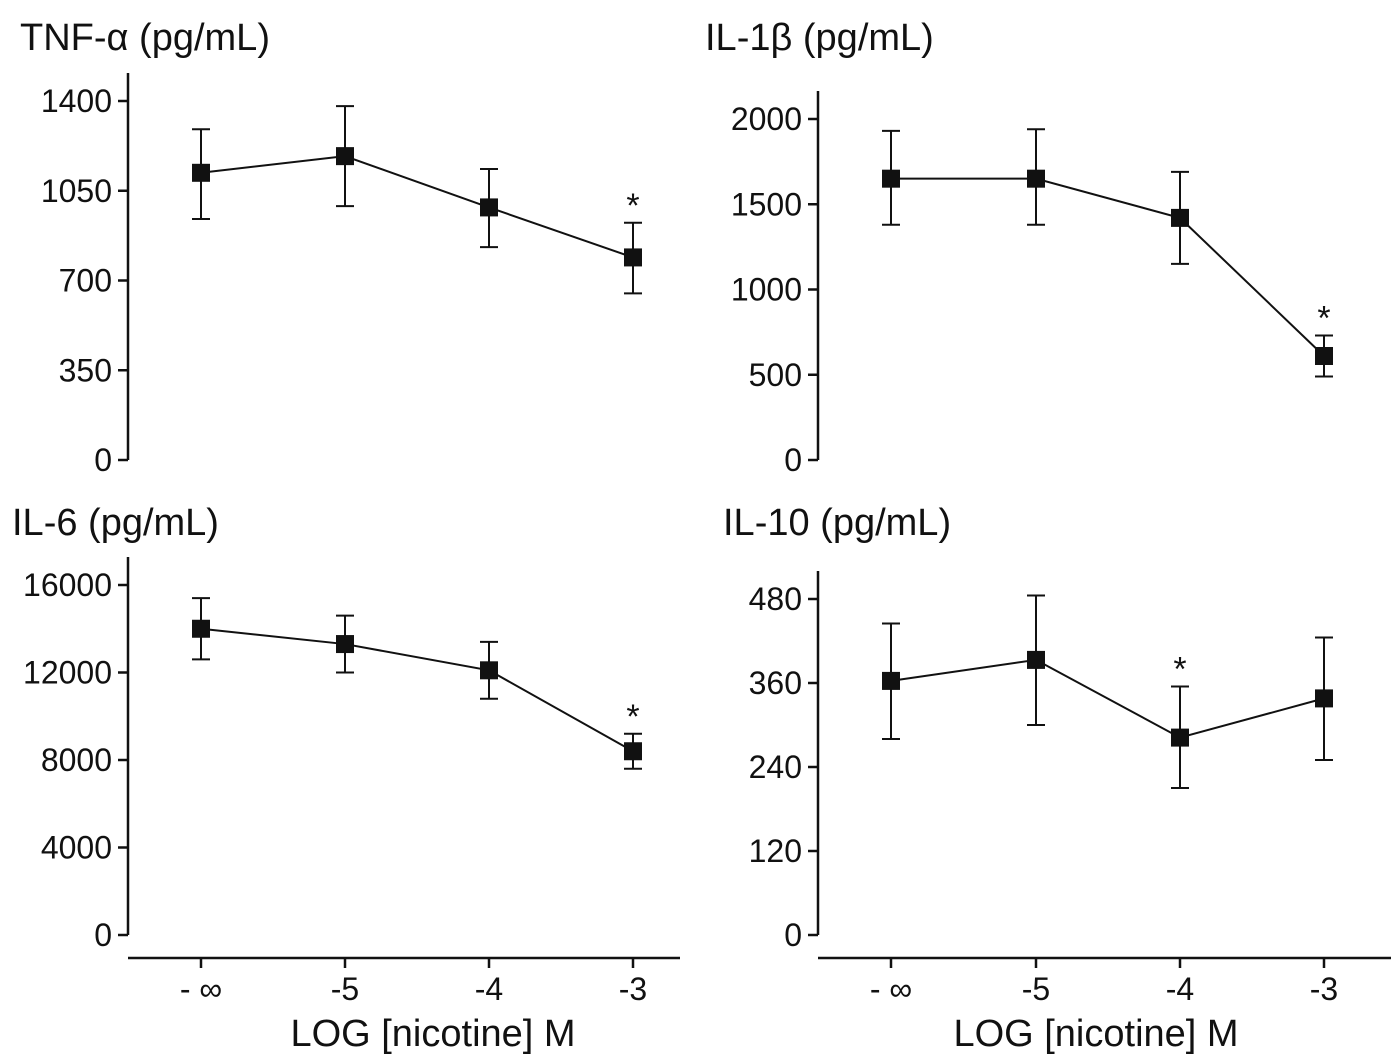 This screenshot has width=1391, height=1061. I want to click on y-tick-label: 500, so click(775, 375).